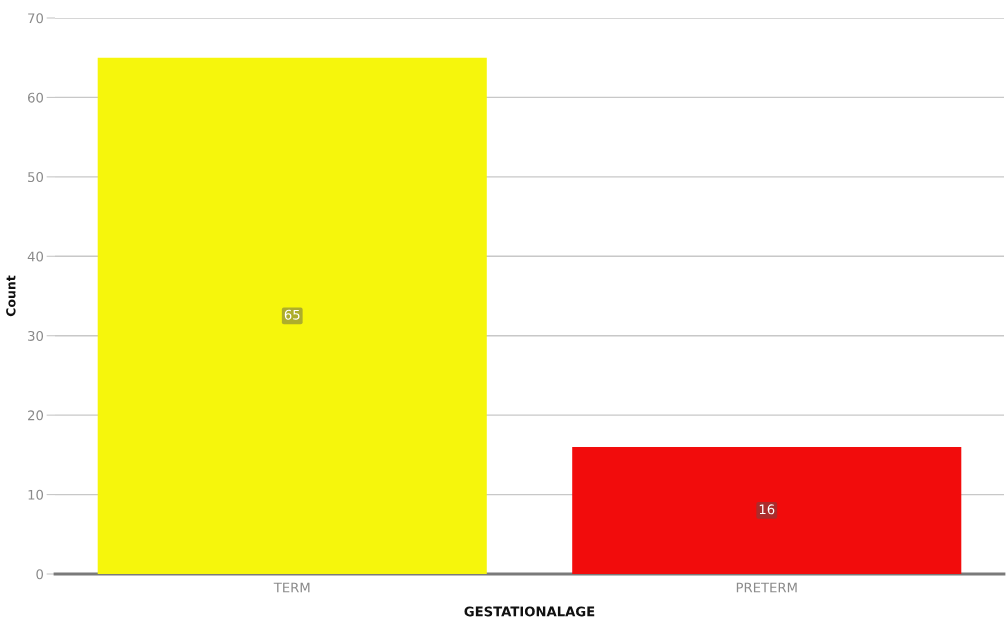 The image size is (1007, 624). Describe the element at coordinates (36, 18) in the screenshot. I see `y-tick-label: 70` at that location.